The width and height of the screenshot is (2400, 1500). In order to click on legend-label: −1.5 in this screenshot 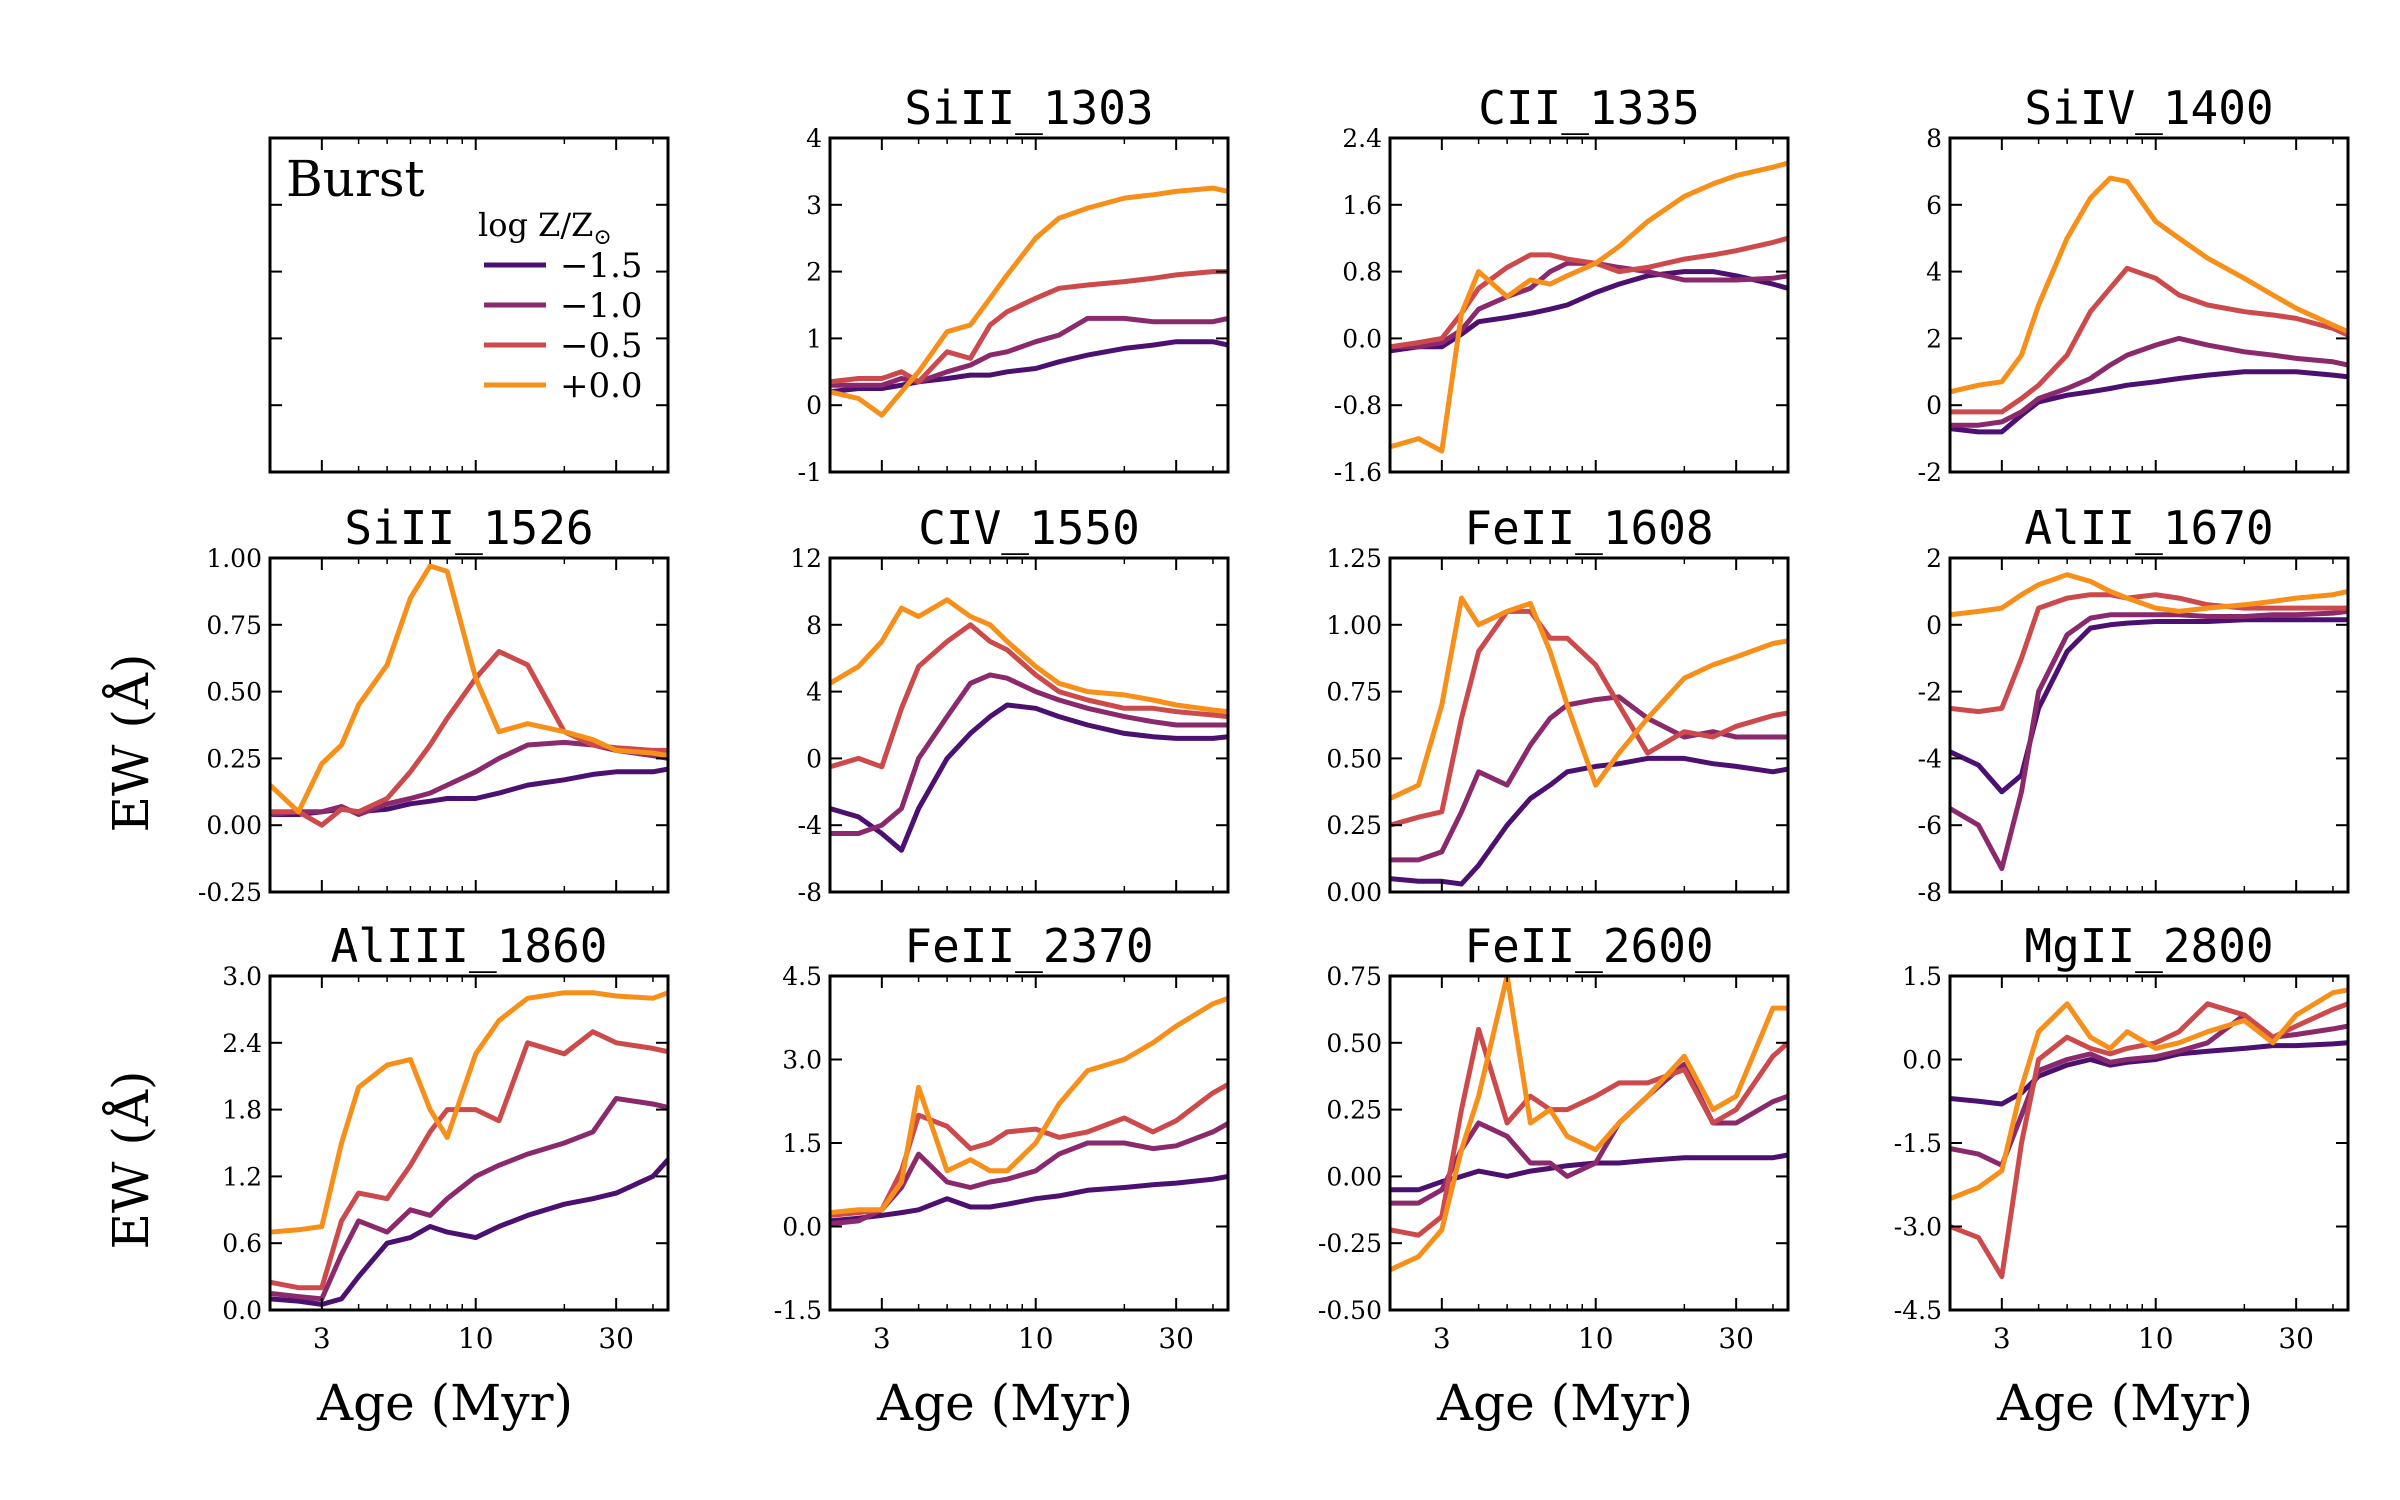, I will do `click(601, 266)`.